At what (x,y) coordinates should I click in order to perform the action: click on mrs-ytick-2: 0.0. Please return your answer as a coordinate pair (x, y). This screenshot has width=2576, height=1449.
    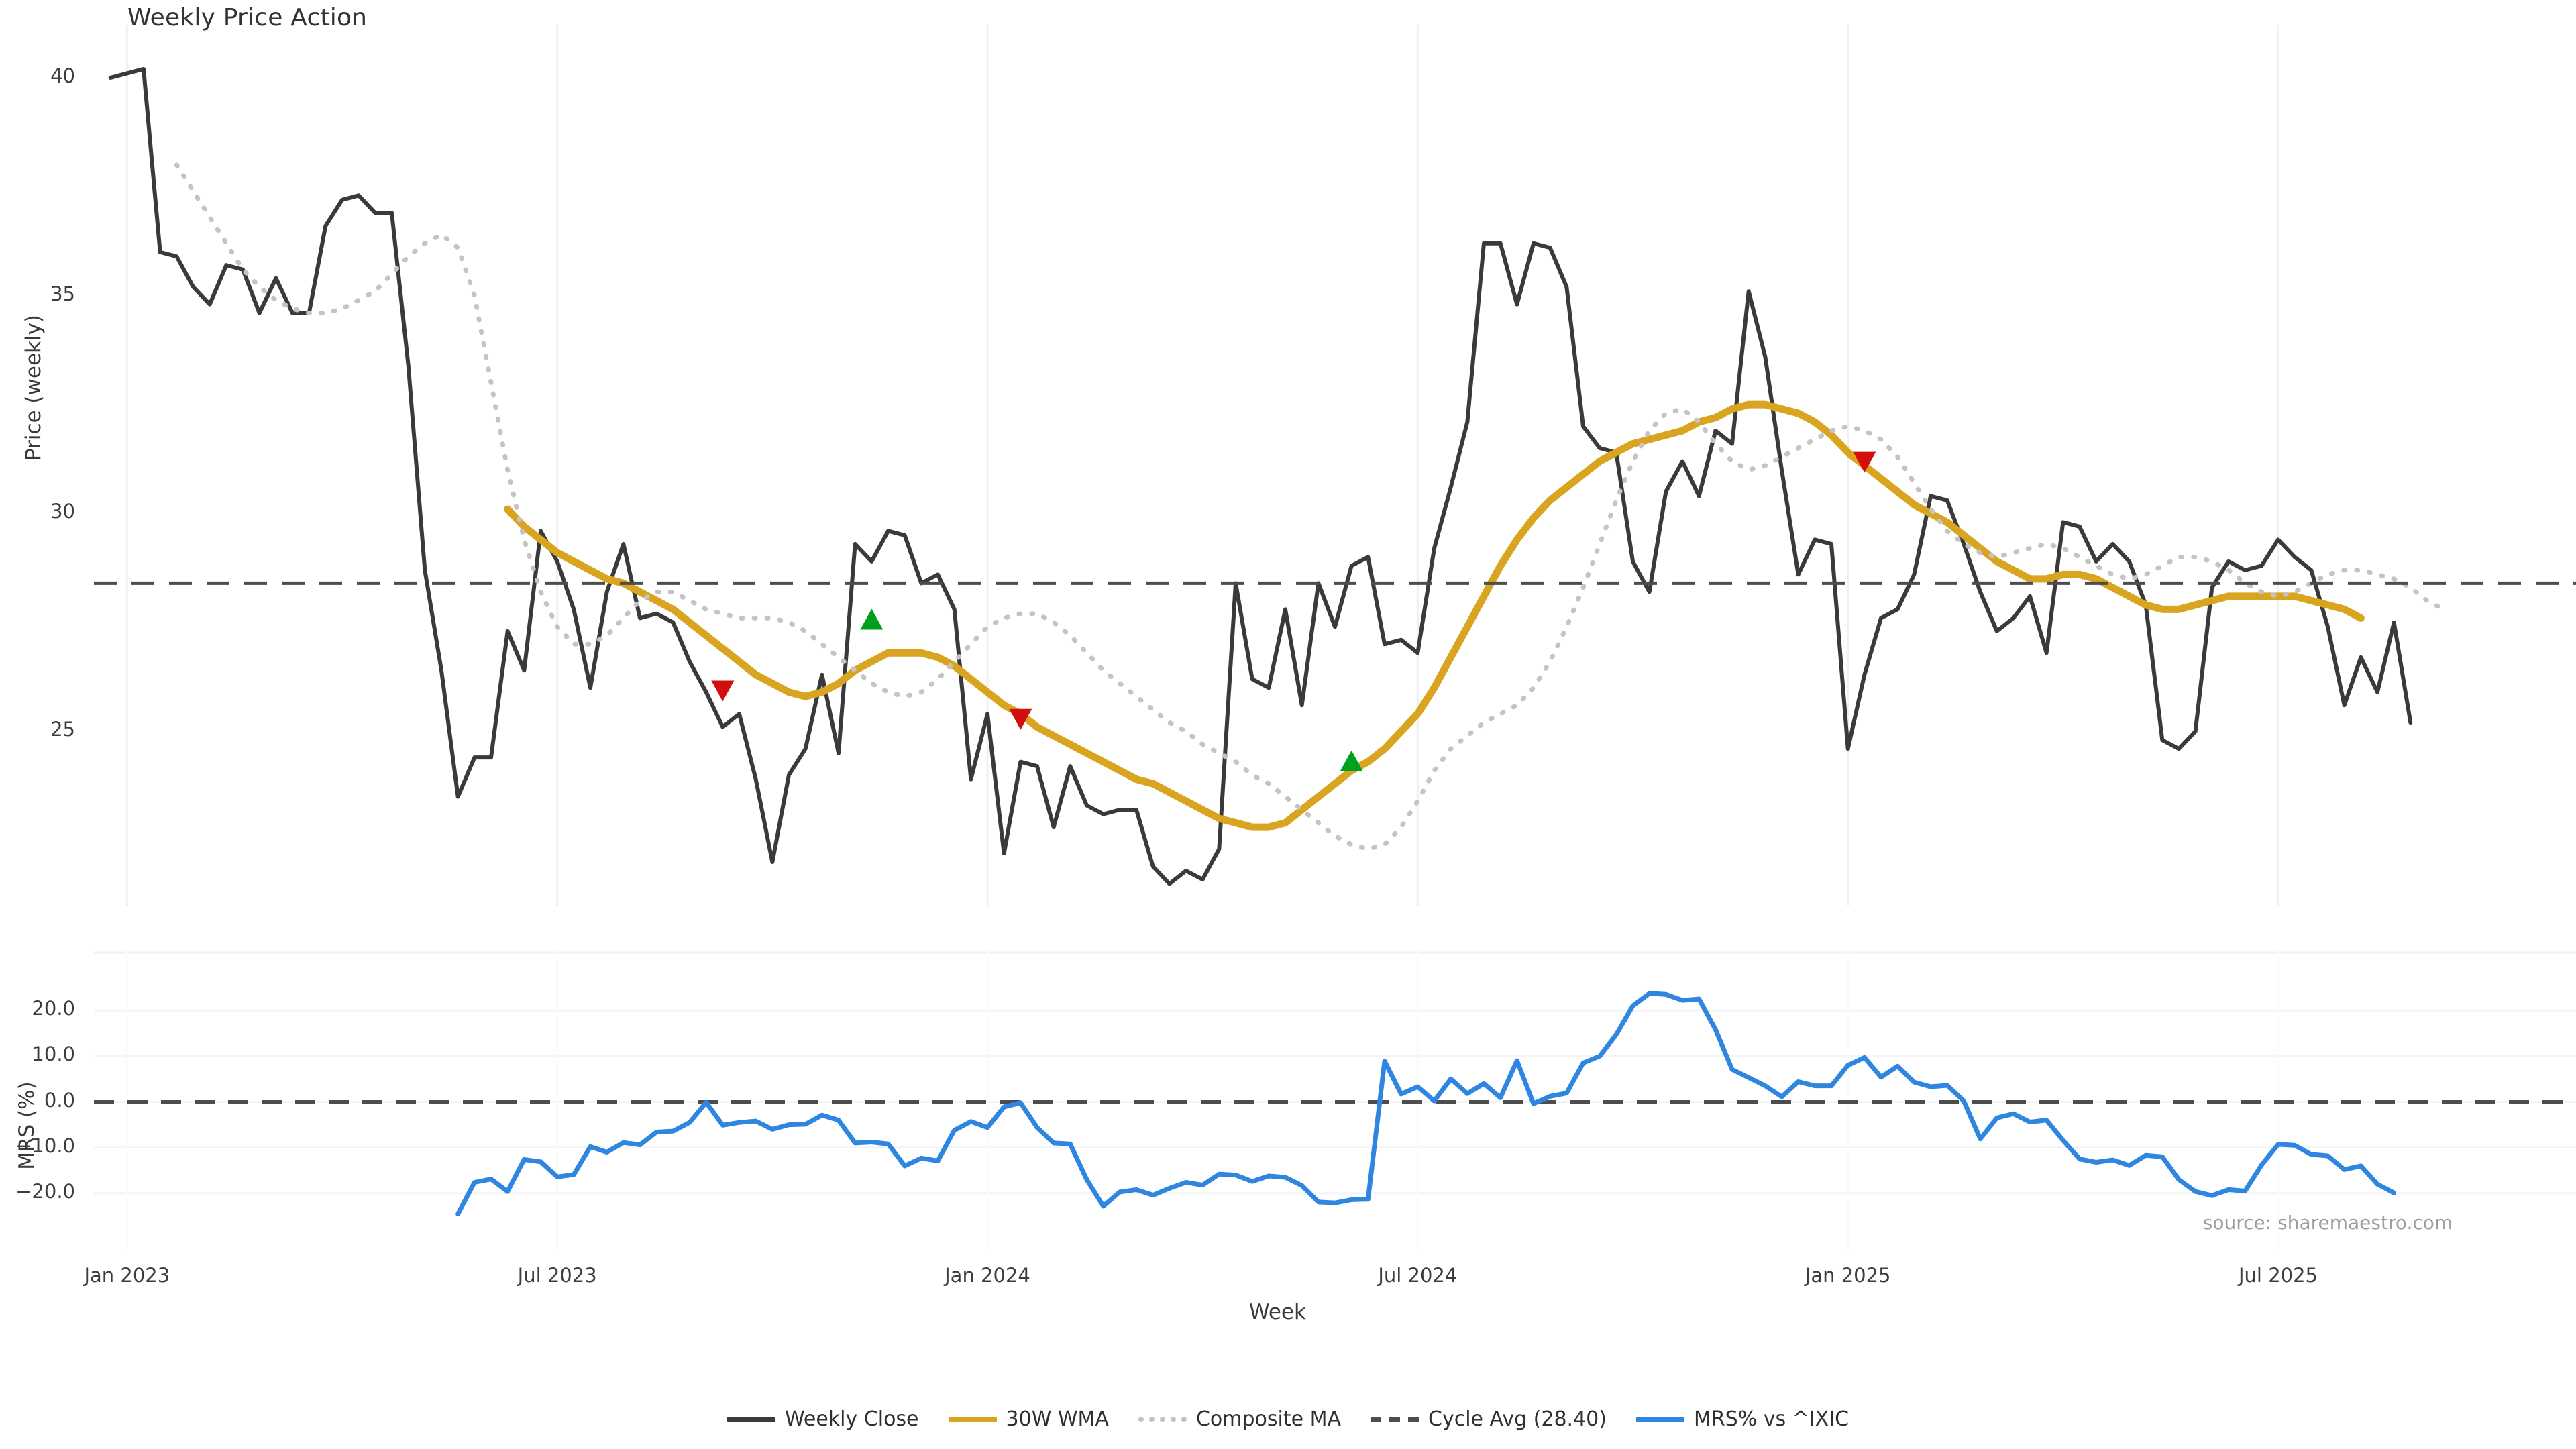
    Looking at the image, I should click on (59, 1100).